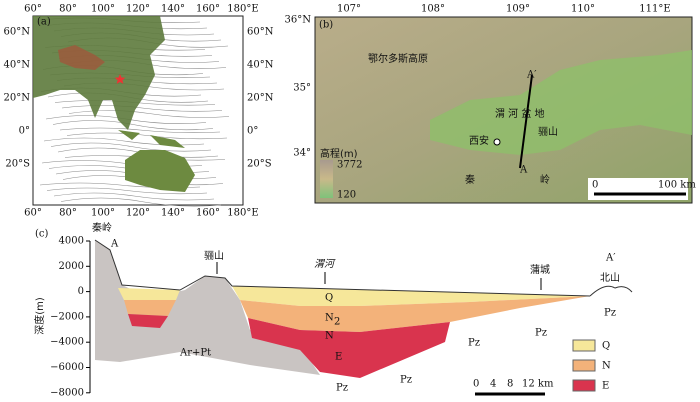  What do you see at coordinates (44, 22) in the screenshot?
I see `panel-label: (a)` at bounding box center [44, 22].